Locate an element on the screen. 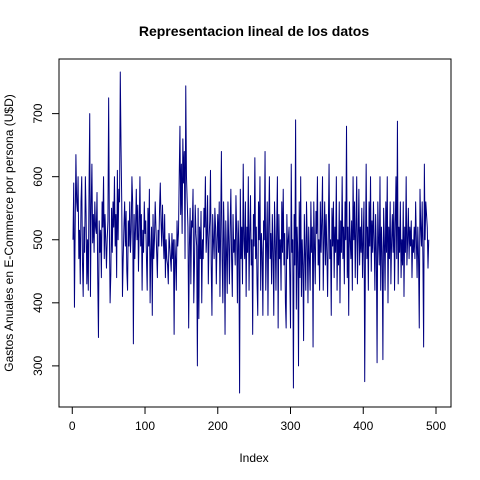  x-axis-label: Index is located at coordinates (253, 458).